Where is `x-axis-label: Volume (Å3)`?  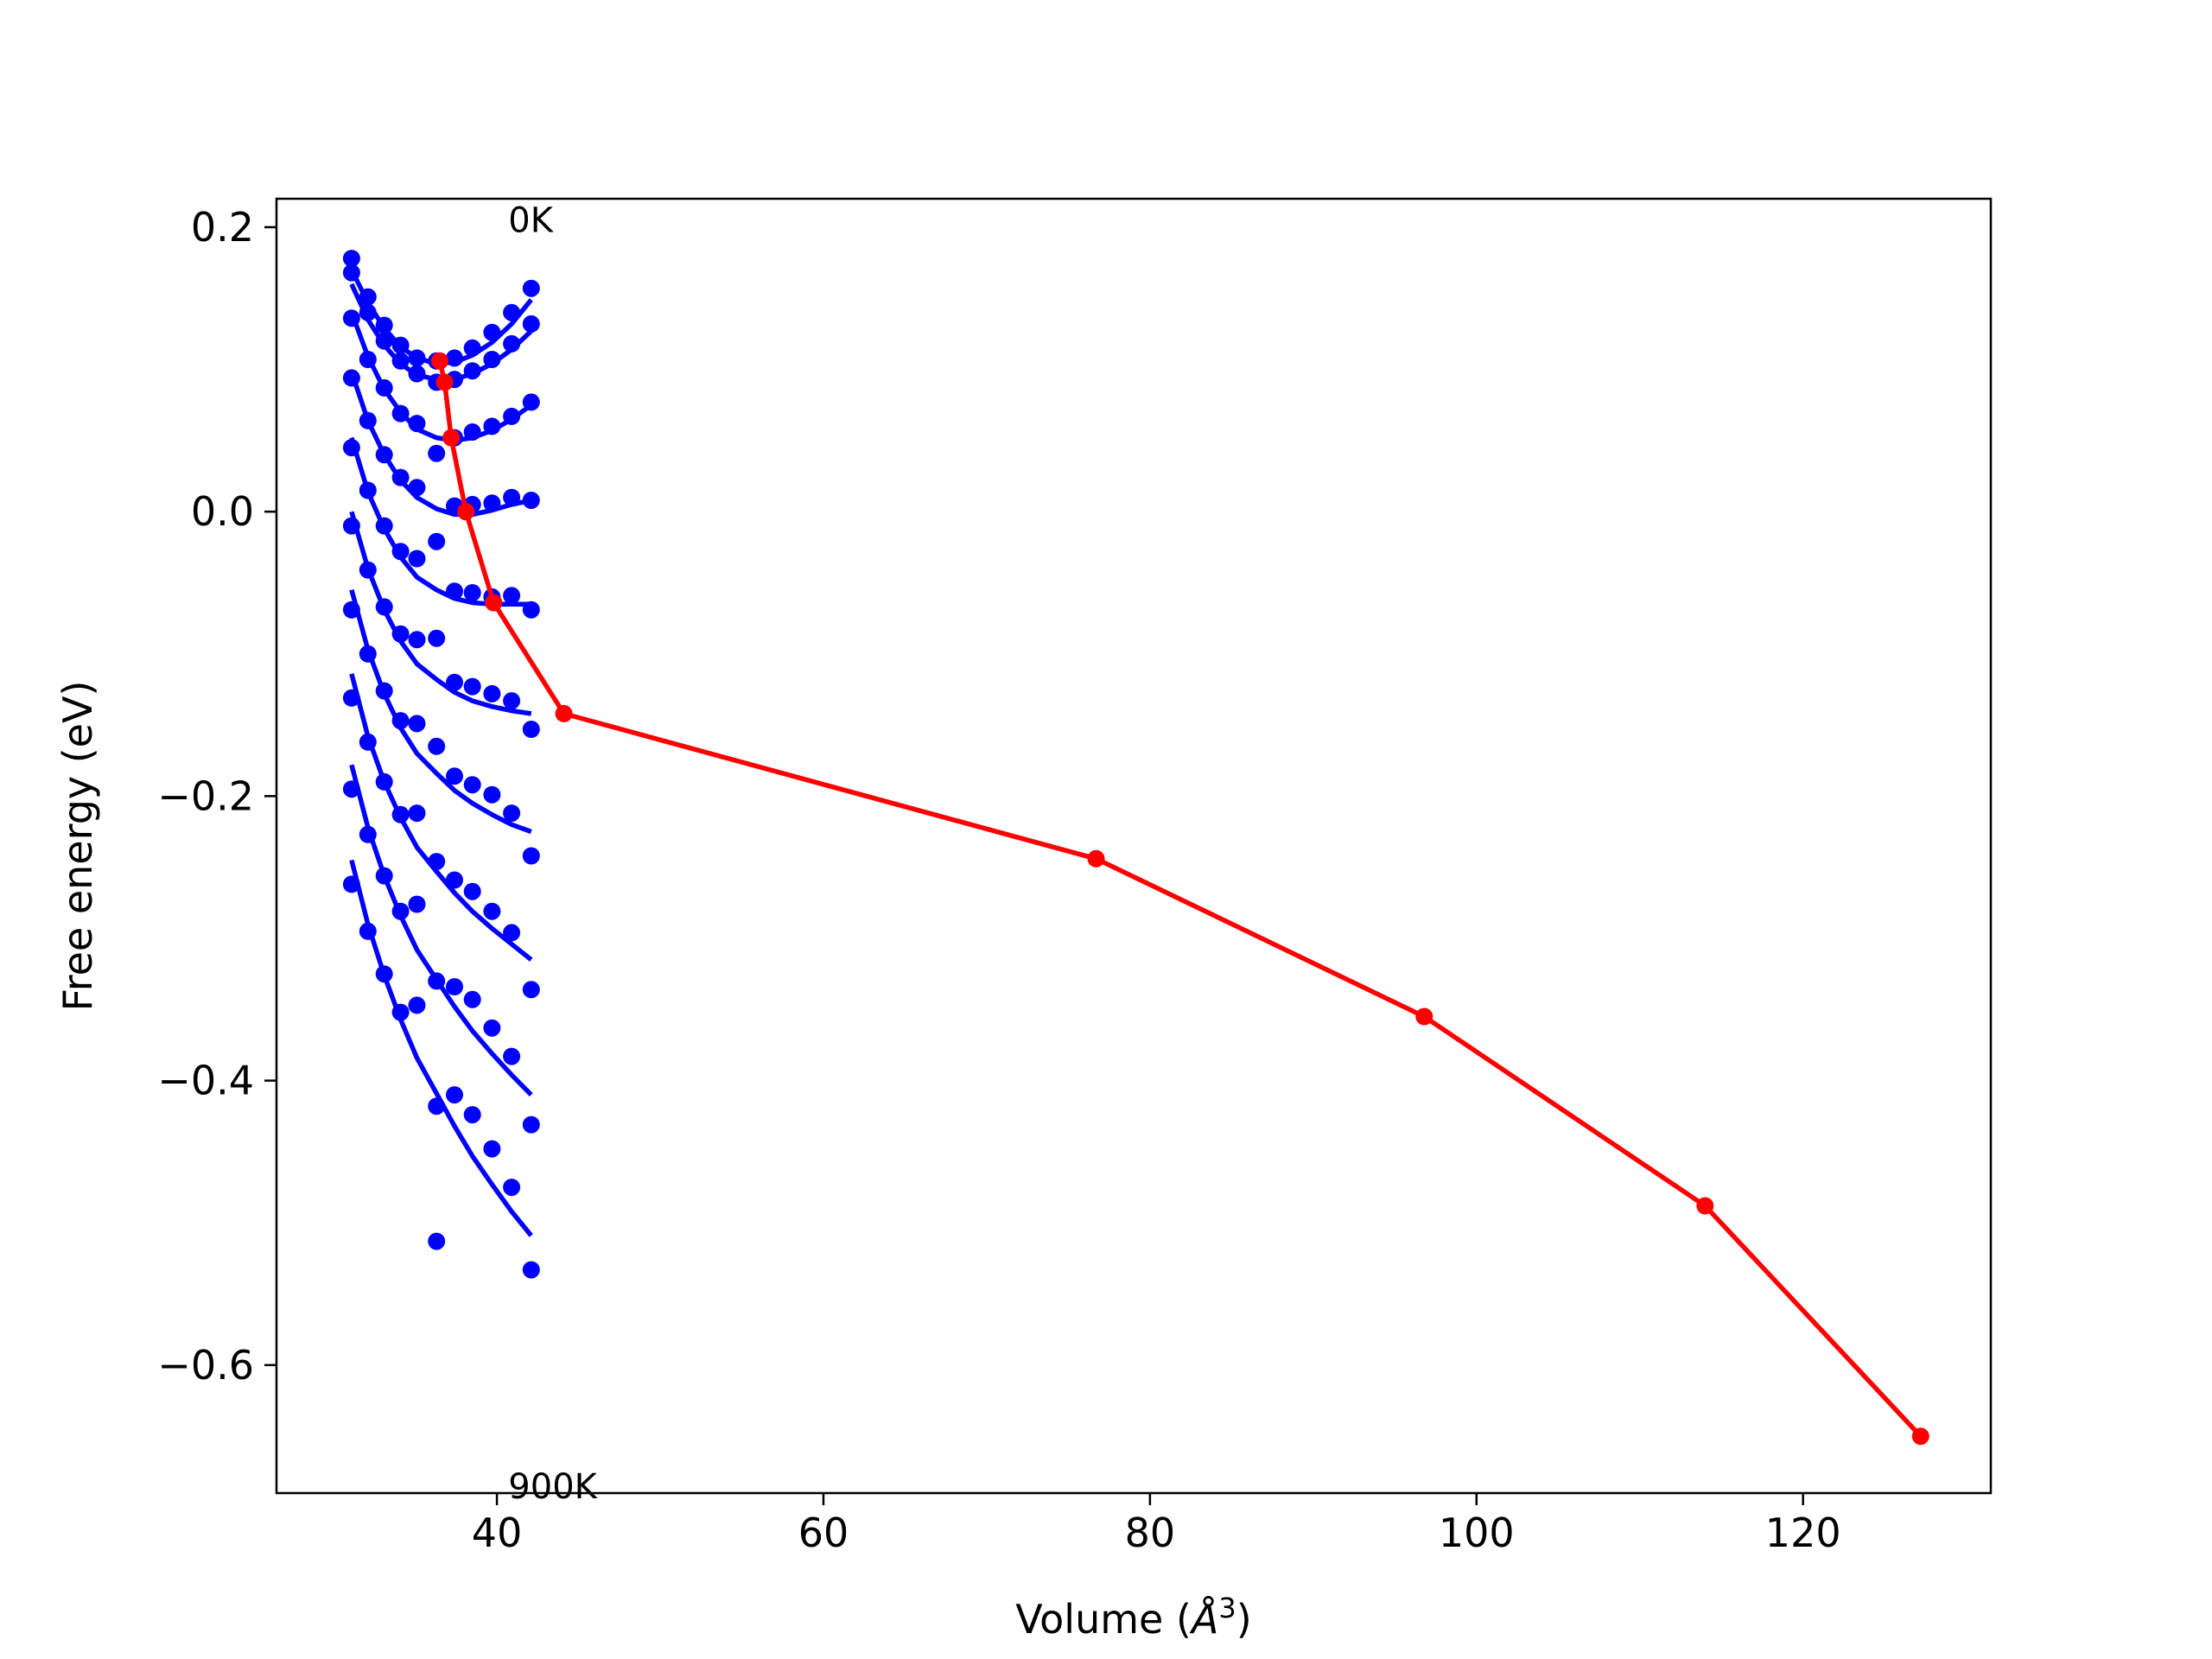
x-axis-label: Volume (Å3) is located at coordinates (1133, 1617).